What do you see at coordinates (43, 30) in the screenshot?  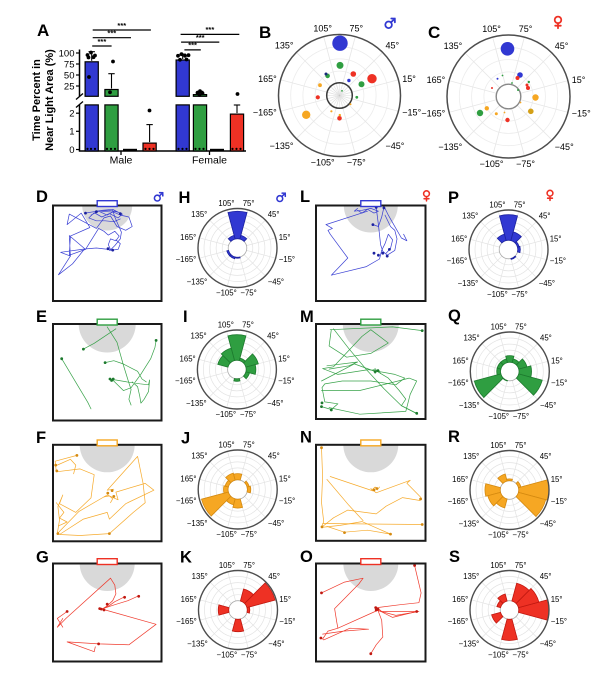 I see `svg-text: A` at bounding box center [43, 30].